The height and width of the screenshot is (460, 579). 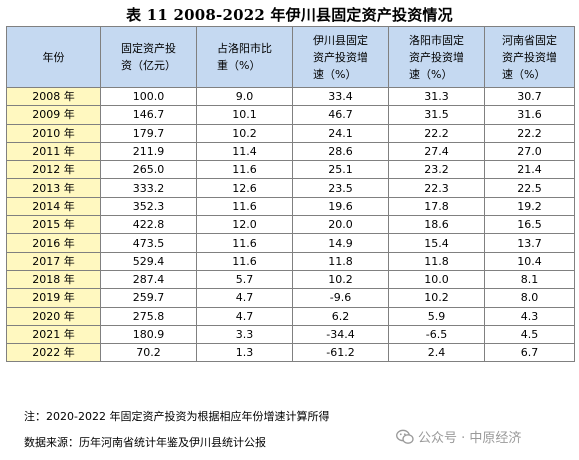 I want to click on value-cell: 31.6, so click(x=529, y=115).